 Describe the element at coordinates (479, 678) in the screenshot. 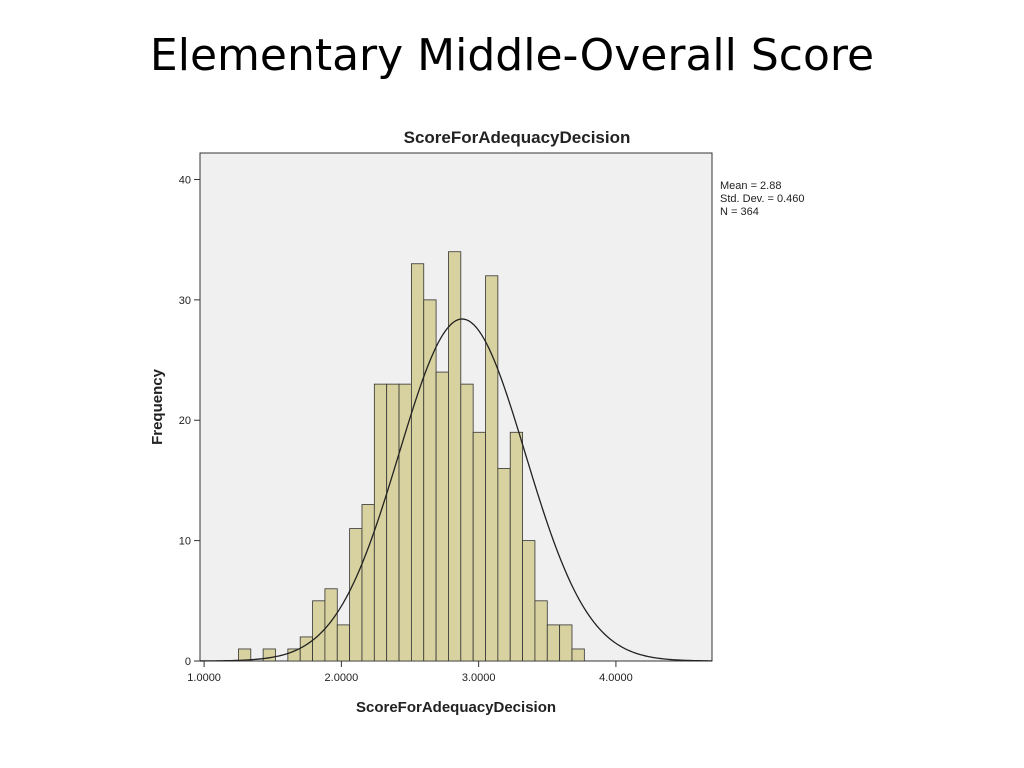

I see `x-tick-label: 3.0000` at that location.